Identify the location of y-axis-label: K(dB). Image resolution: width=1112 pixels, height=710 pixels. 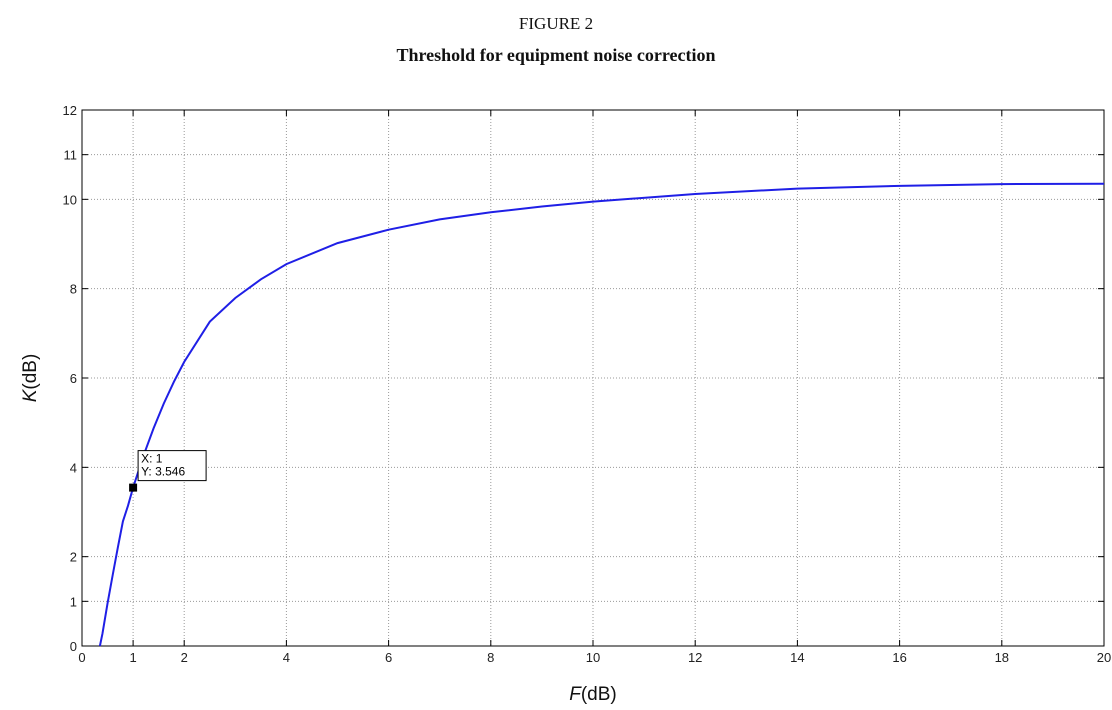
(30, 378).